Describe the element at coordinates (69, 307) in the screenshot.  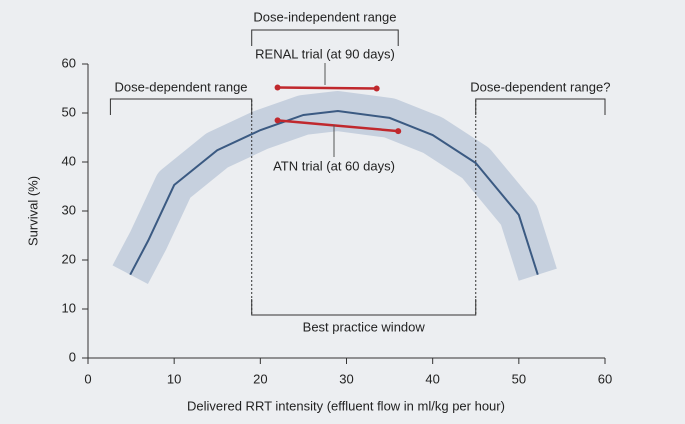
I see `y-tick-label: 10` at that location.